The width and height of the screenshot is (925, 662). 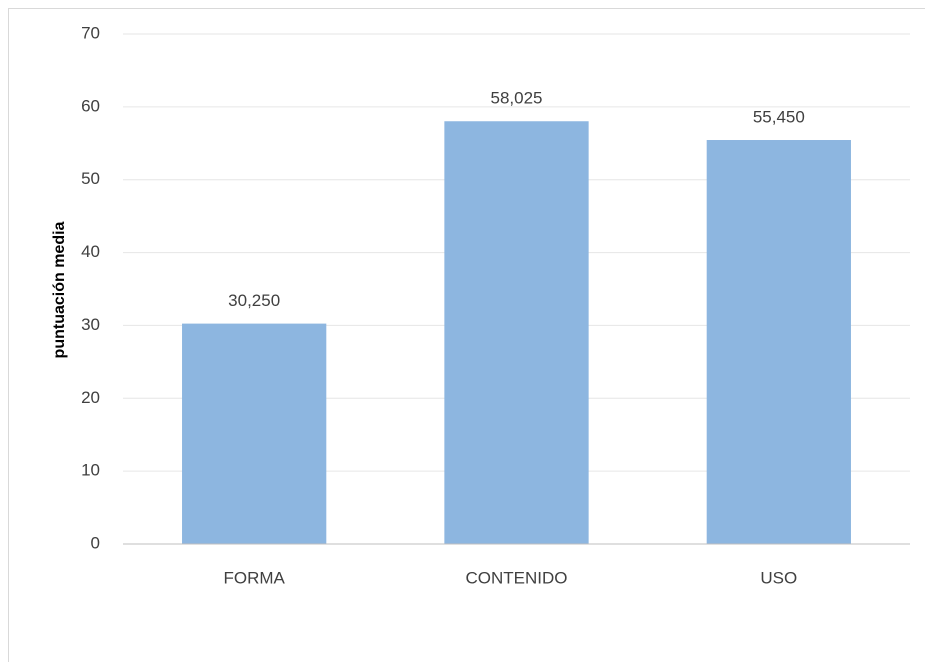 What do you see at coordinates (95, 542) in the screenshot?
I see `y-tick-label: 0` at bounding box center [95, 542].